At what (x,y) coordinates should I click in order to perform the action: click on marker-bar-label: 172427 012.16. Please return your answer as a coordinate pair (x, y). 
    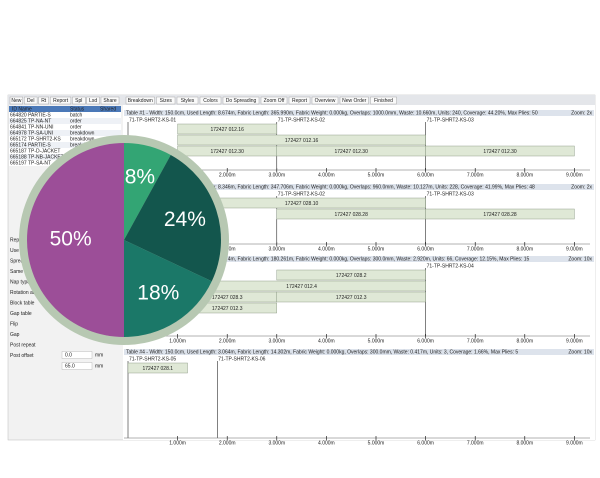
    Looking at the image, I should click on (228, 130).